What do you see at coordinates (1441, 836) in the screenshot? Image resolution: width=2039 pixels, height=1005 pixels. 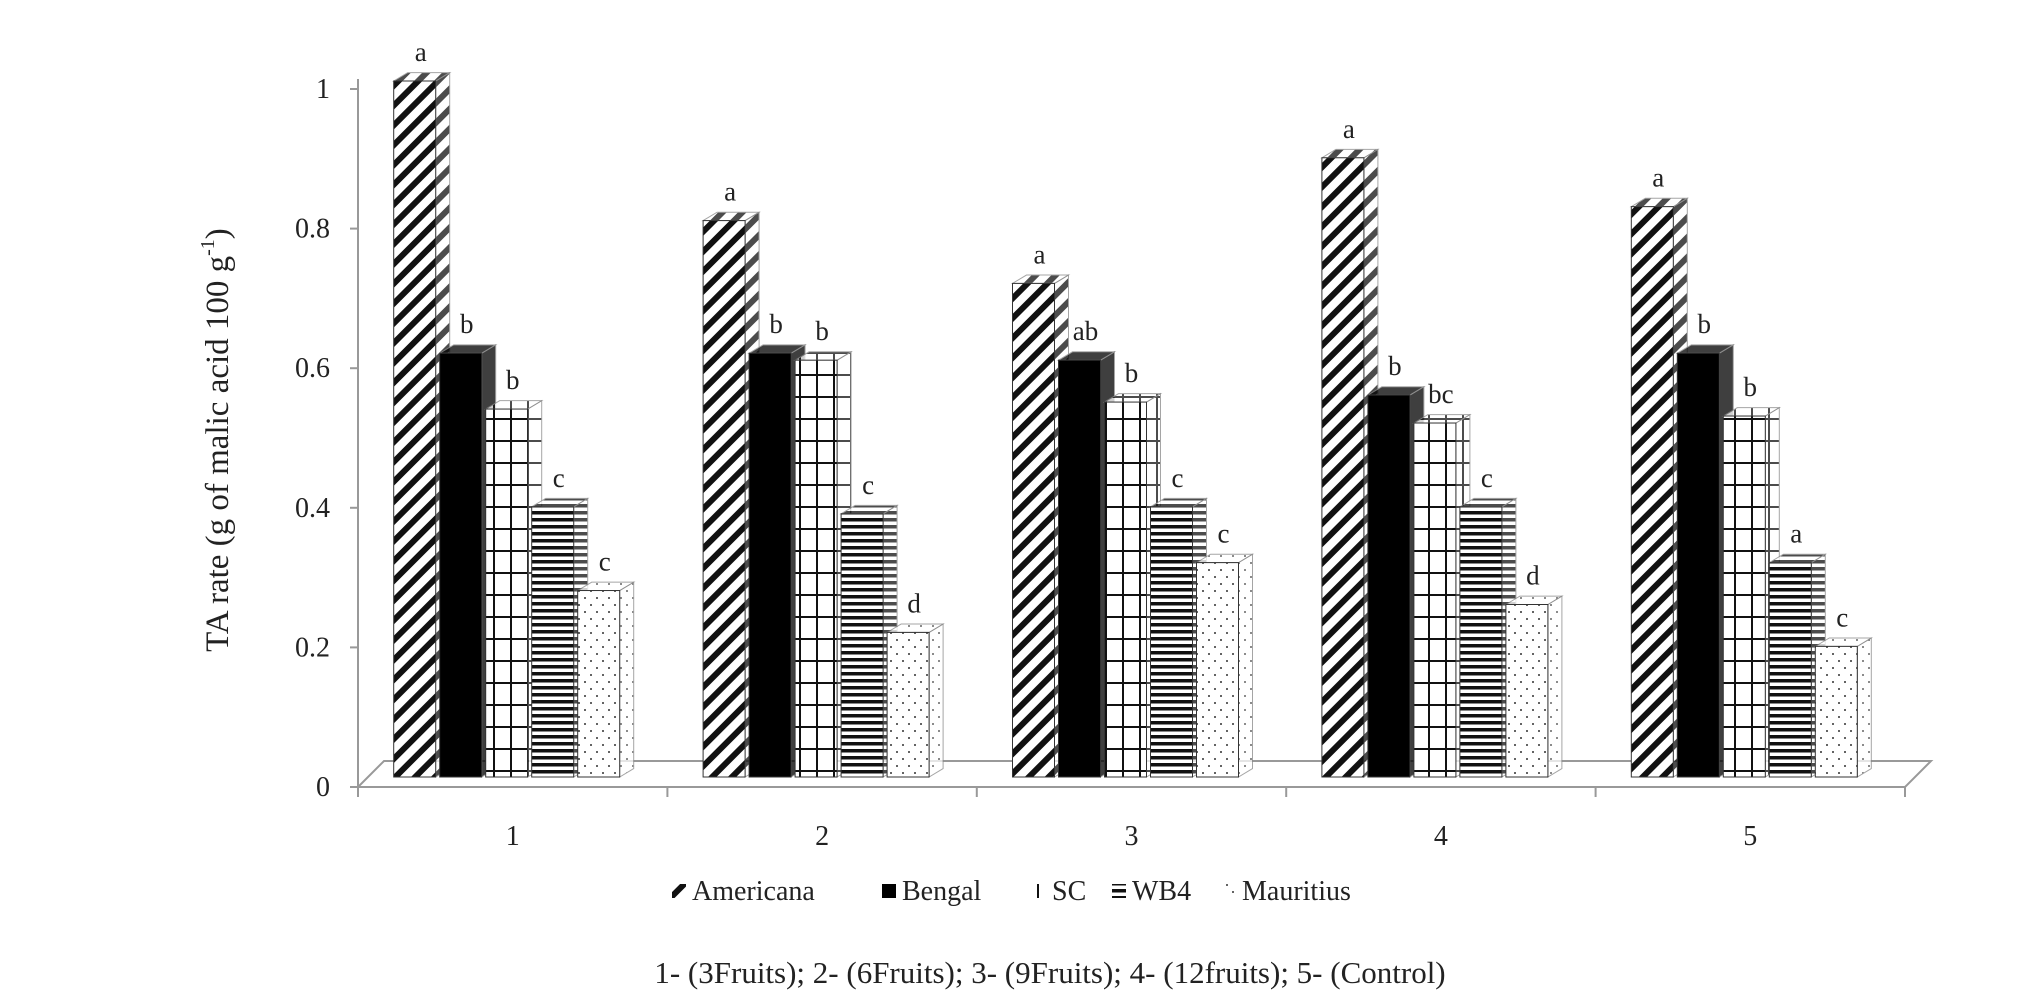 I see `x-tick-label: 4` at bounding box center [1441, 836].